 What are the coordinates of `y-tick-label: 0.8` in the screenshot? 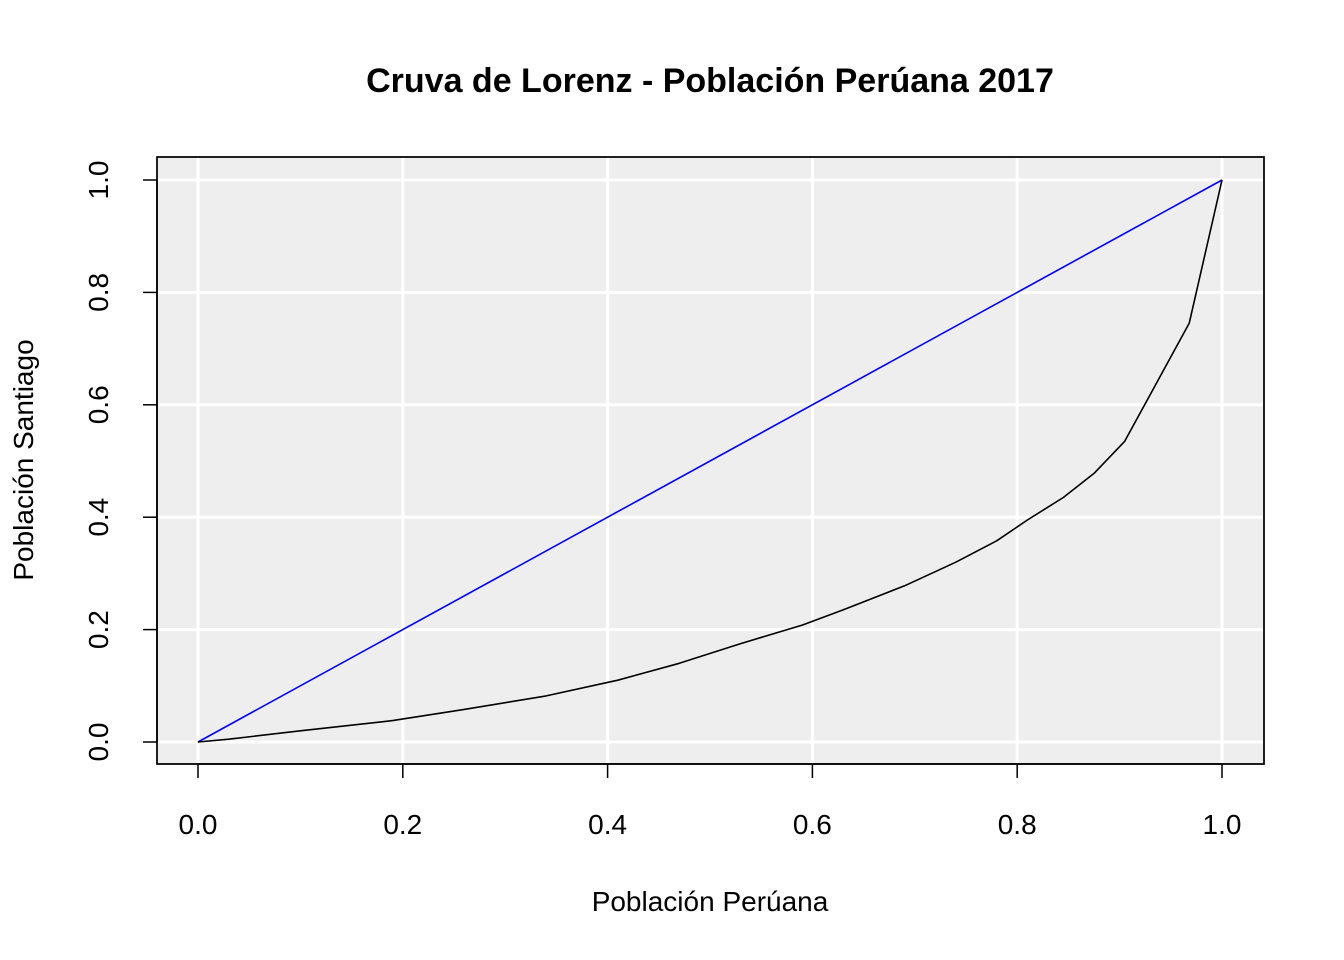 It's located at (98, 292).